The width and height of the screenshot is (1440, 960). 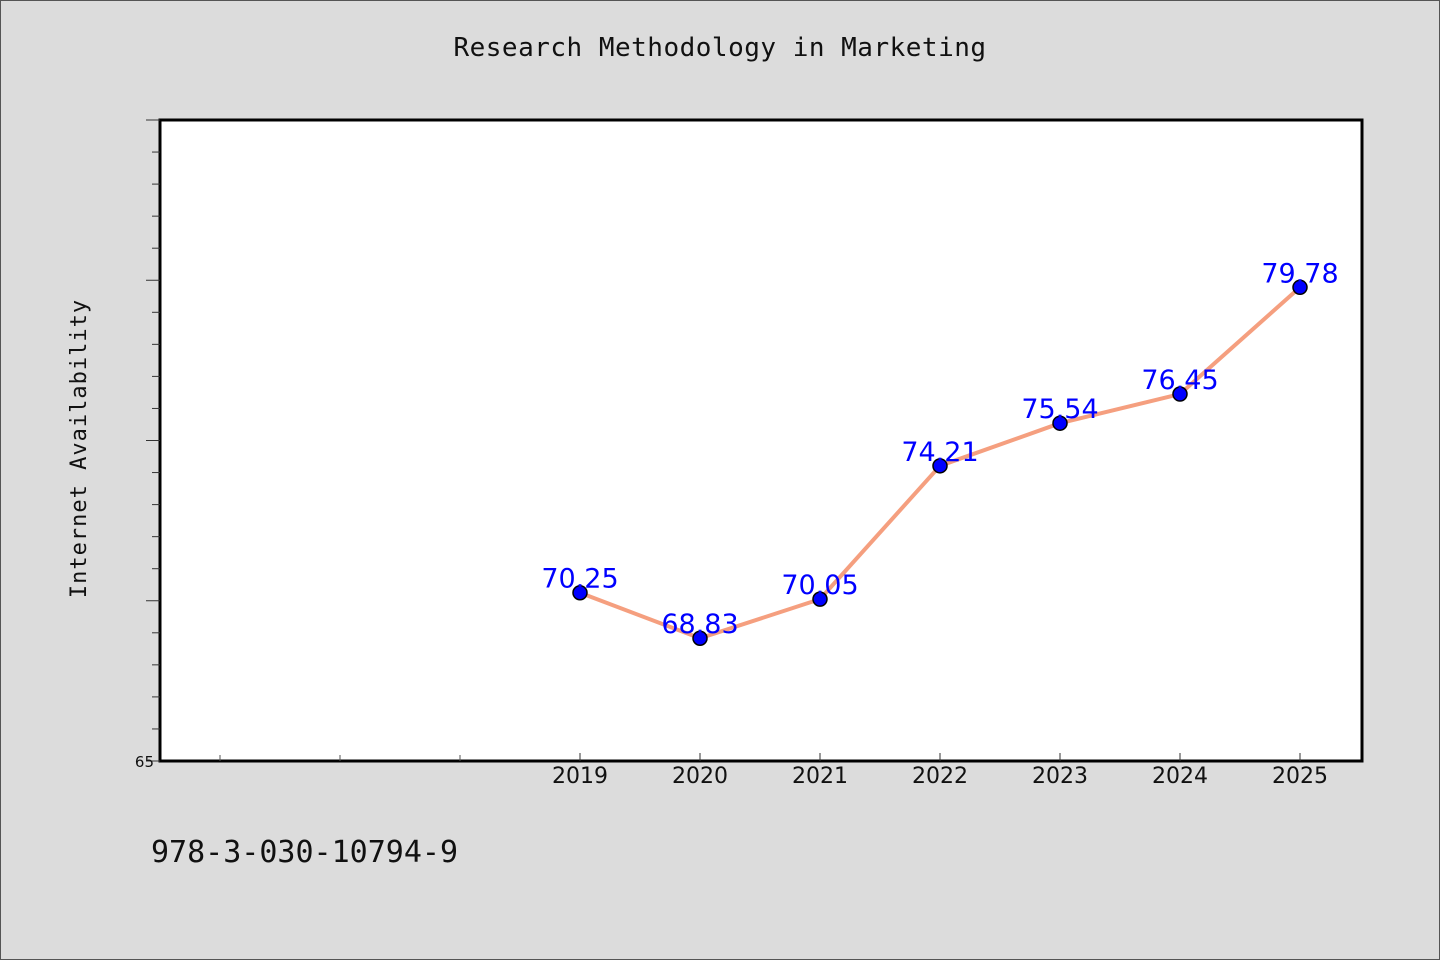 What do you see at coordinates (579, 579) in the screenshot?
I see `data-label: 70.25` at bounding box center [579, 579].